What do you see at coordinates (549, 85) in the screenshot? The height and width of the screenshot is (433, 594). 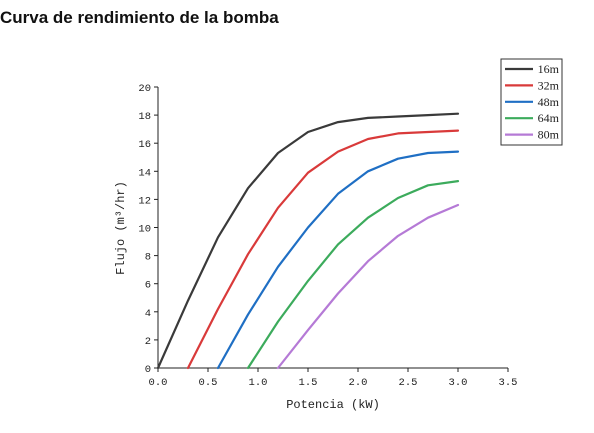 I see `legend-label-32m: 32m` at bounding box center [549, 85].